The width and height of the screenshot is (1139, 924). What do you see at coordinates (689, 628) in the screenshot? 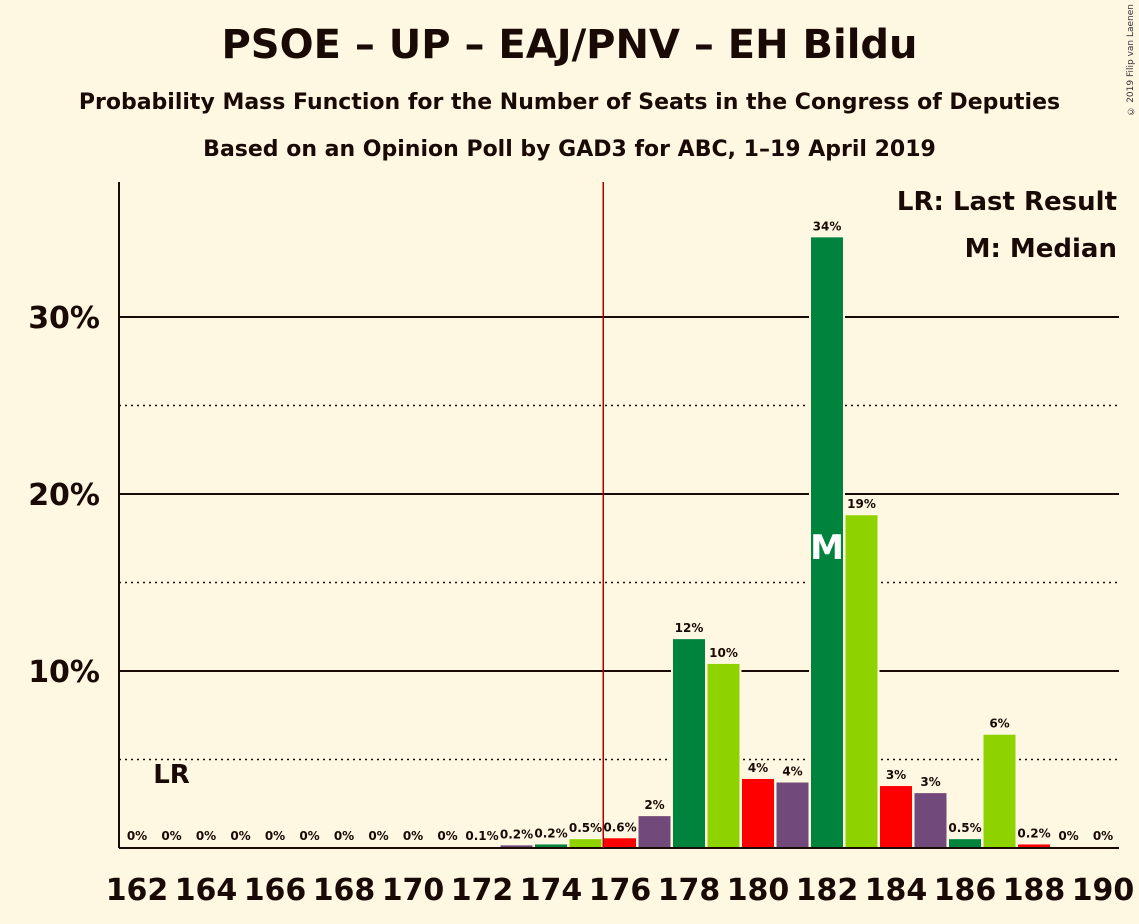
I see `bar-value-label: 12%` at bounding box center [689, 628].